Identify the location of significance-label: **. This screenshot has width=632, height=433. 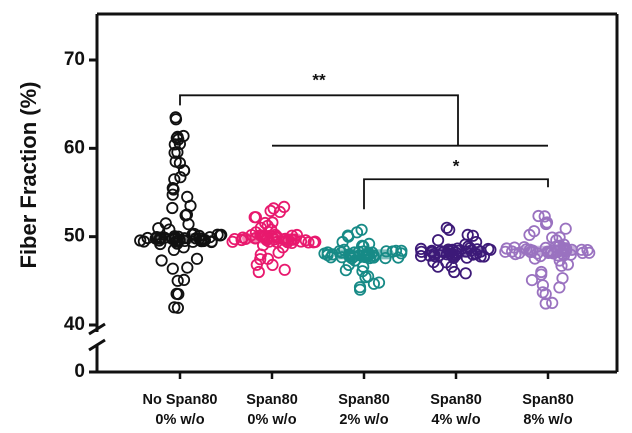
(319, 79).